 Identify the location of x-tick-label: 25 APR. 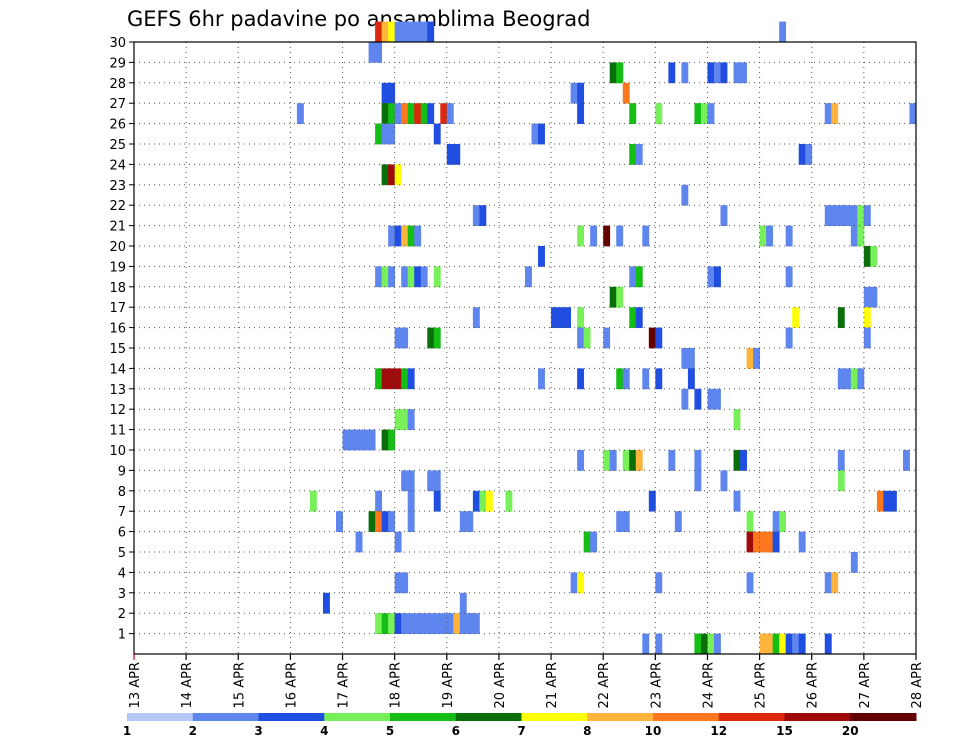
(761, 685).